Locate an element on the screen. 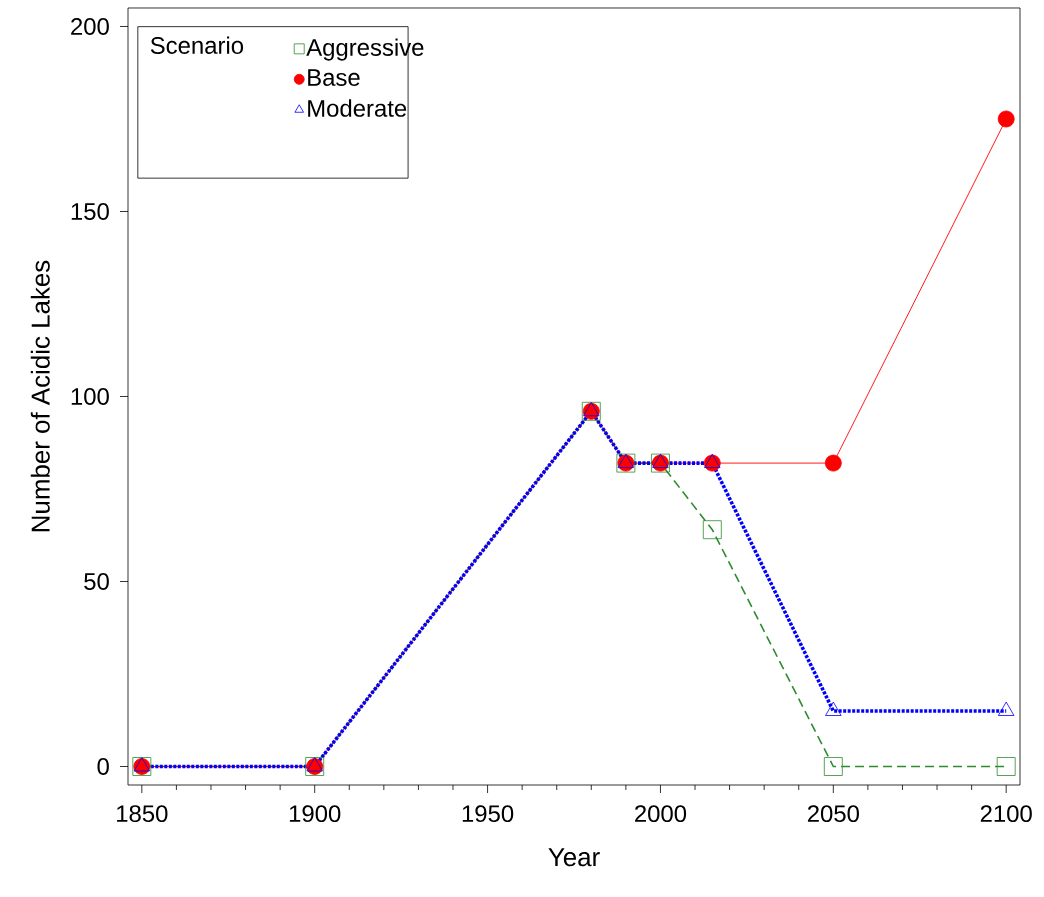 This screenshot has width=1044, height=897. x-tick-label: 1850 is located at coordinates (142, 814).